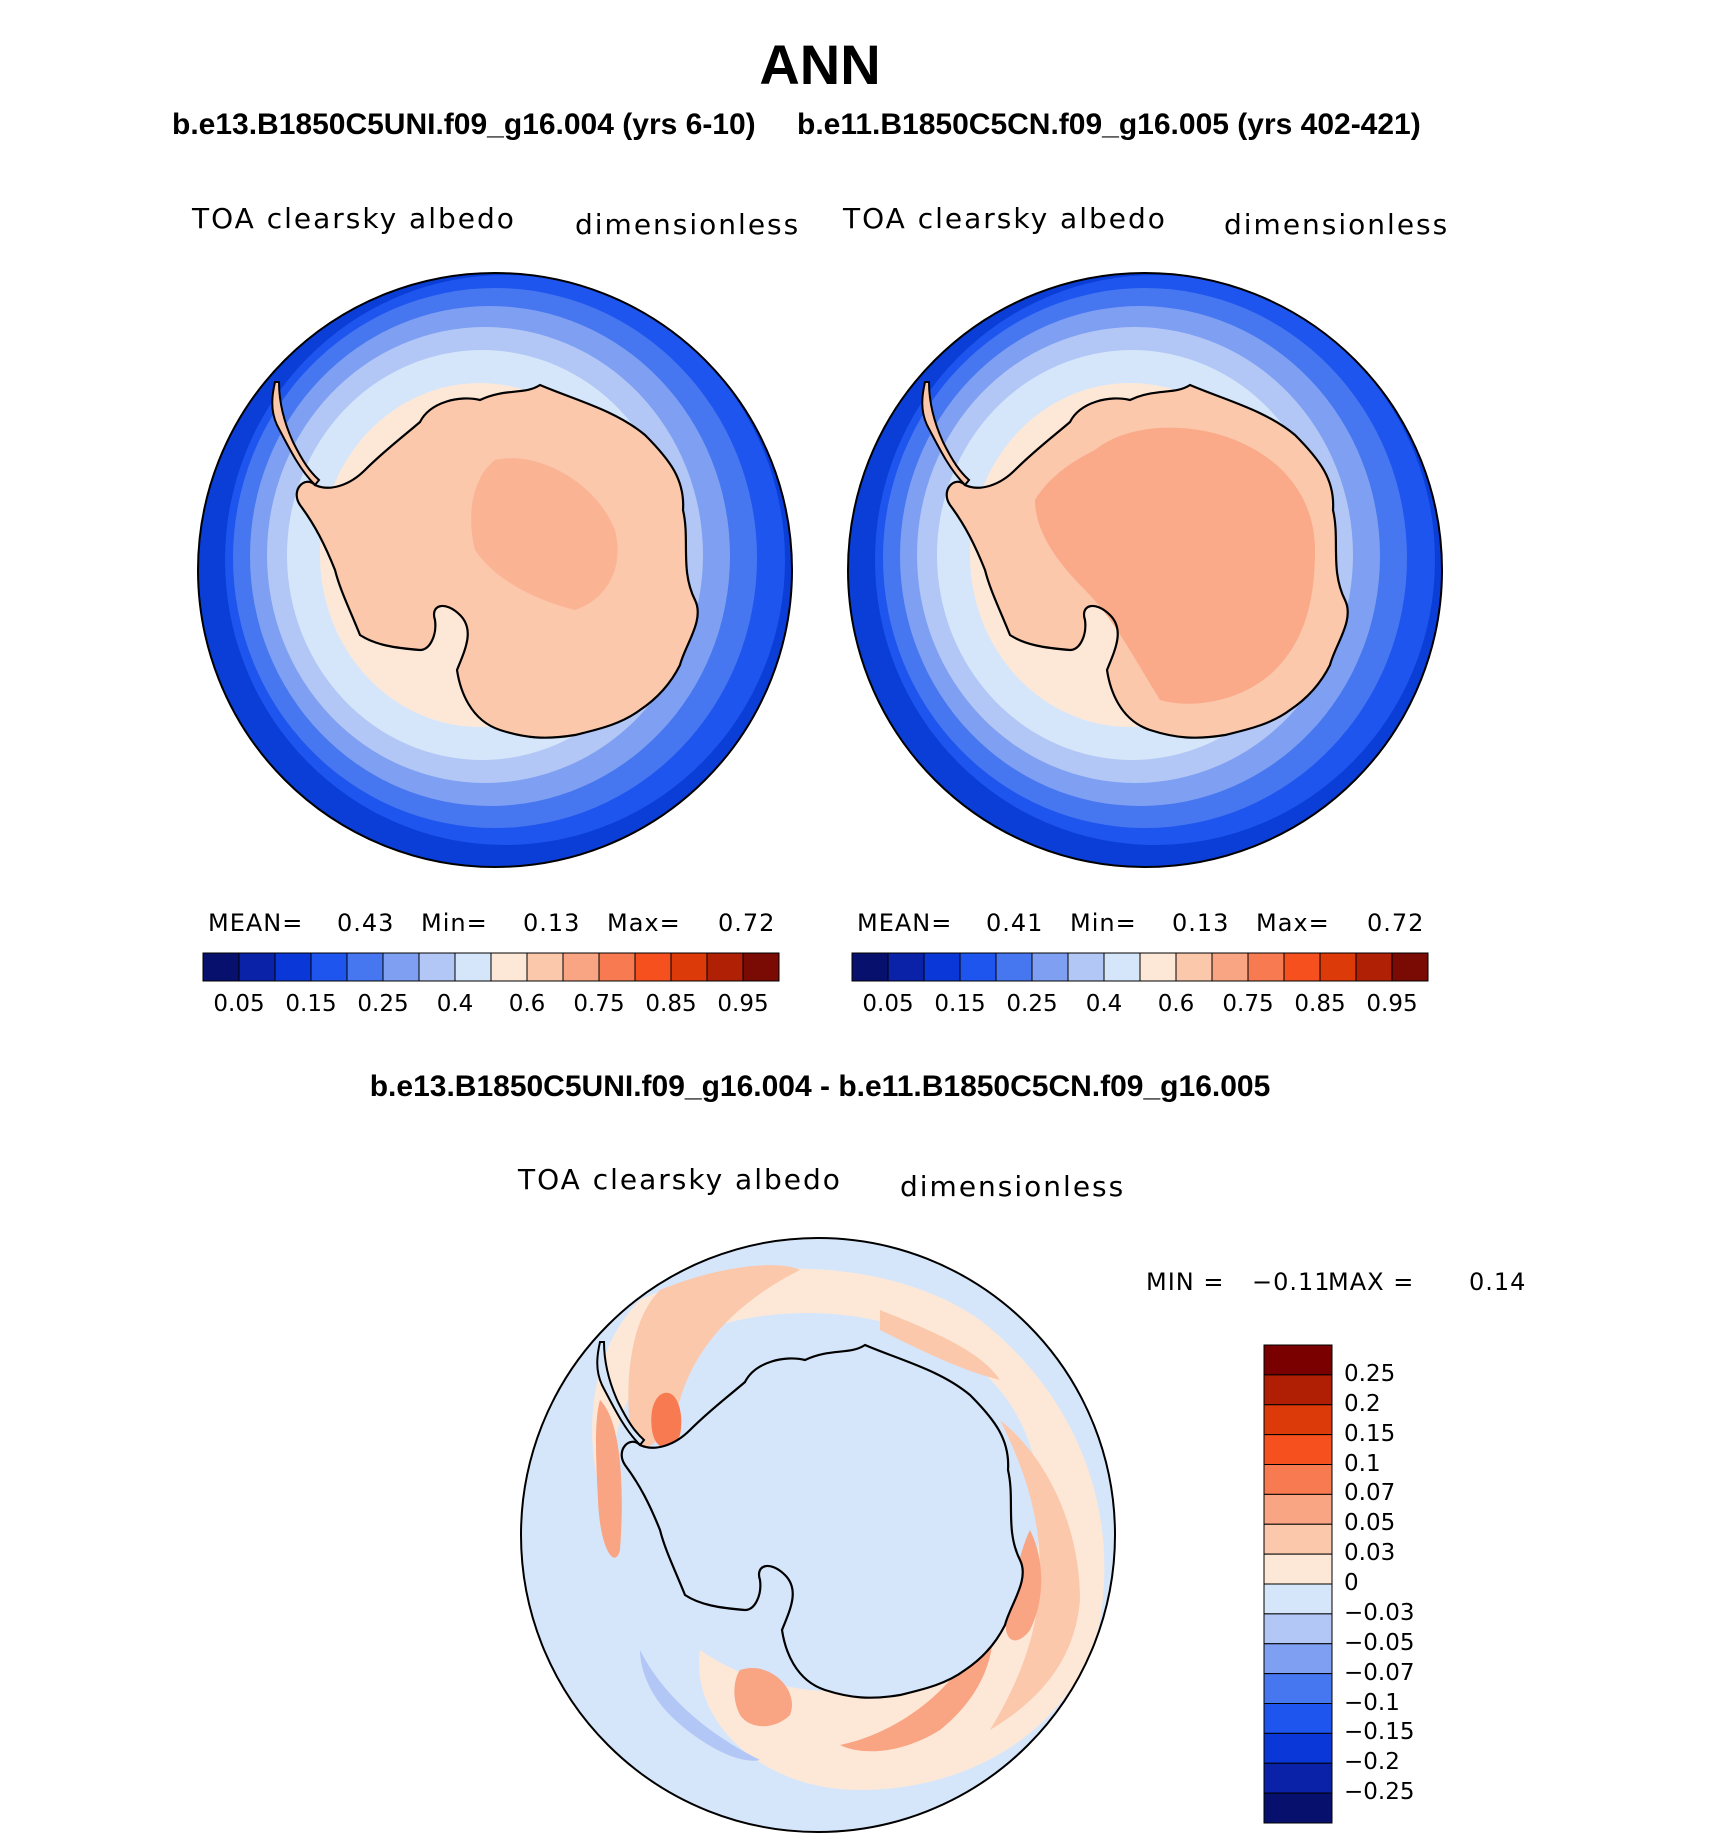  Describe the element at coordinates (552, 923) in the screenshot. I see `panel-1-min-value: 0.13` at that location.